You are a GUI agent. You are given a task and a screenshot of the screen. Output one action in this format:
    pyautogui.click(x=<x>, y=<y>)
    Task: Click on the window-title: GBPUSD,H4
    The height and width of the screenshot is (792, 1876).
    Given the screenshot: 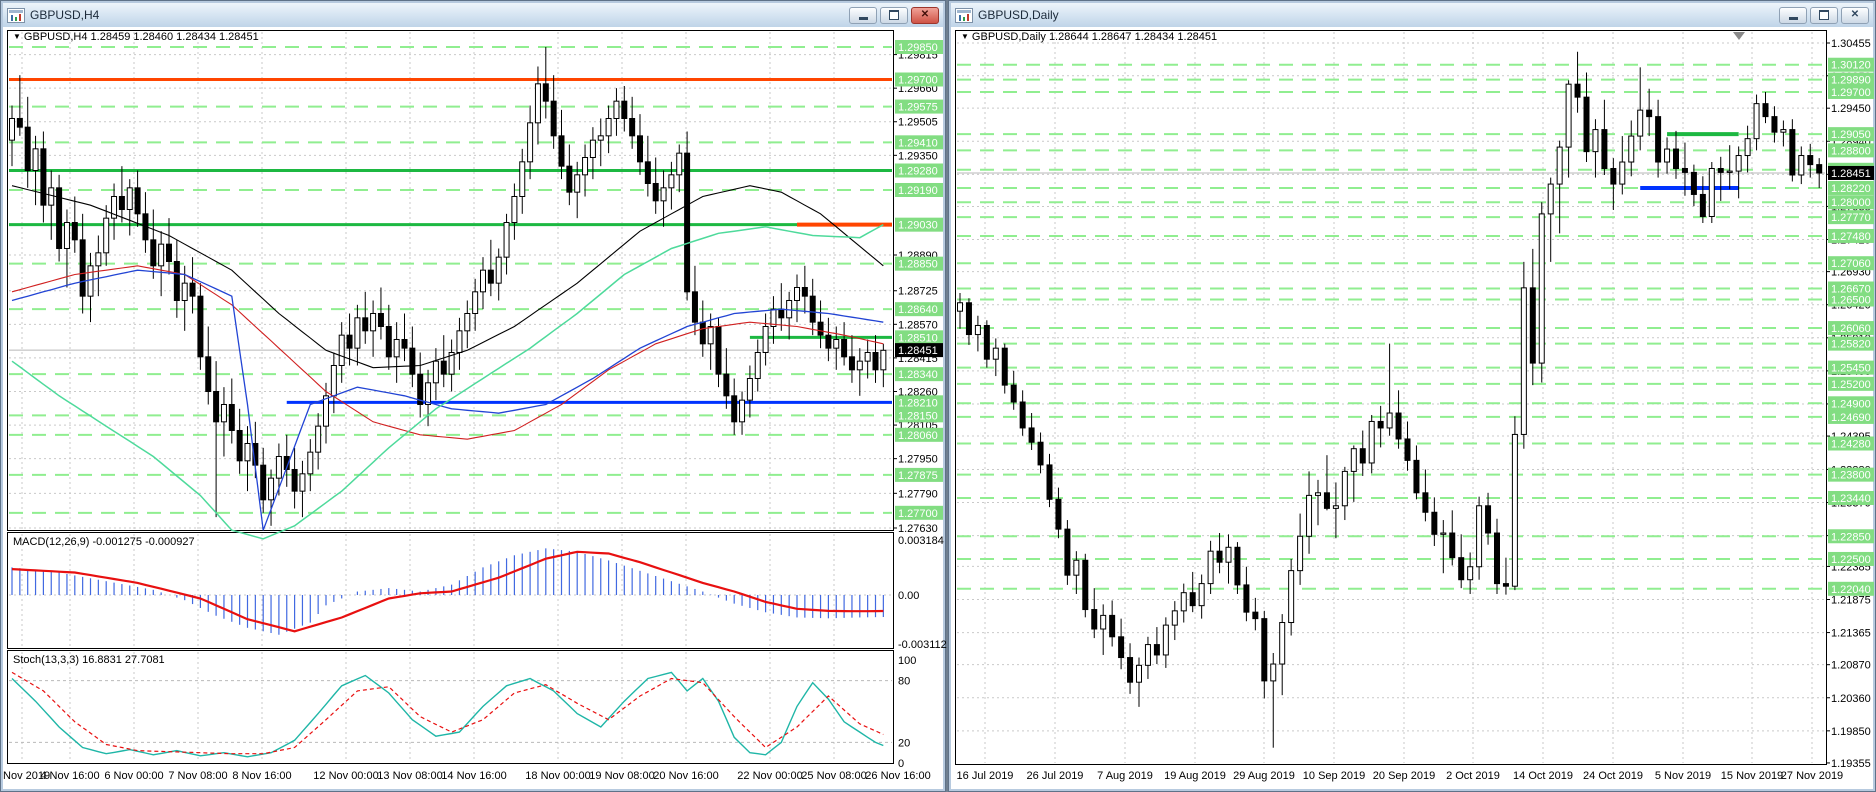 What is the action you would take?
    pyautogui.click(x=65, y=15)
    